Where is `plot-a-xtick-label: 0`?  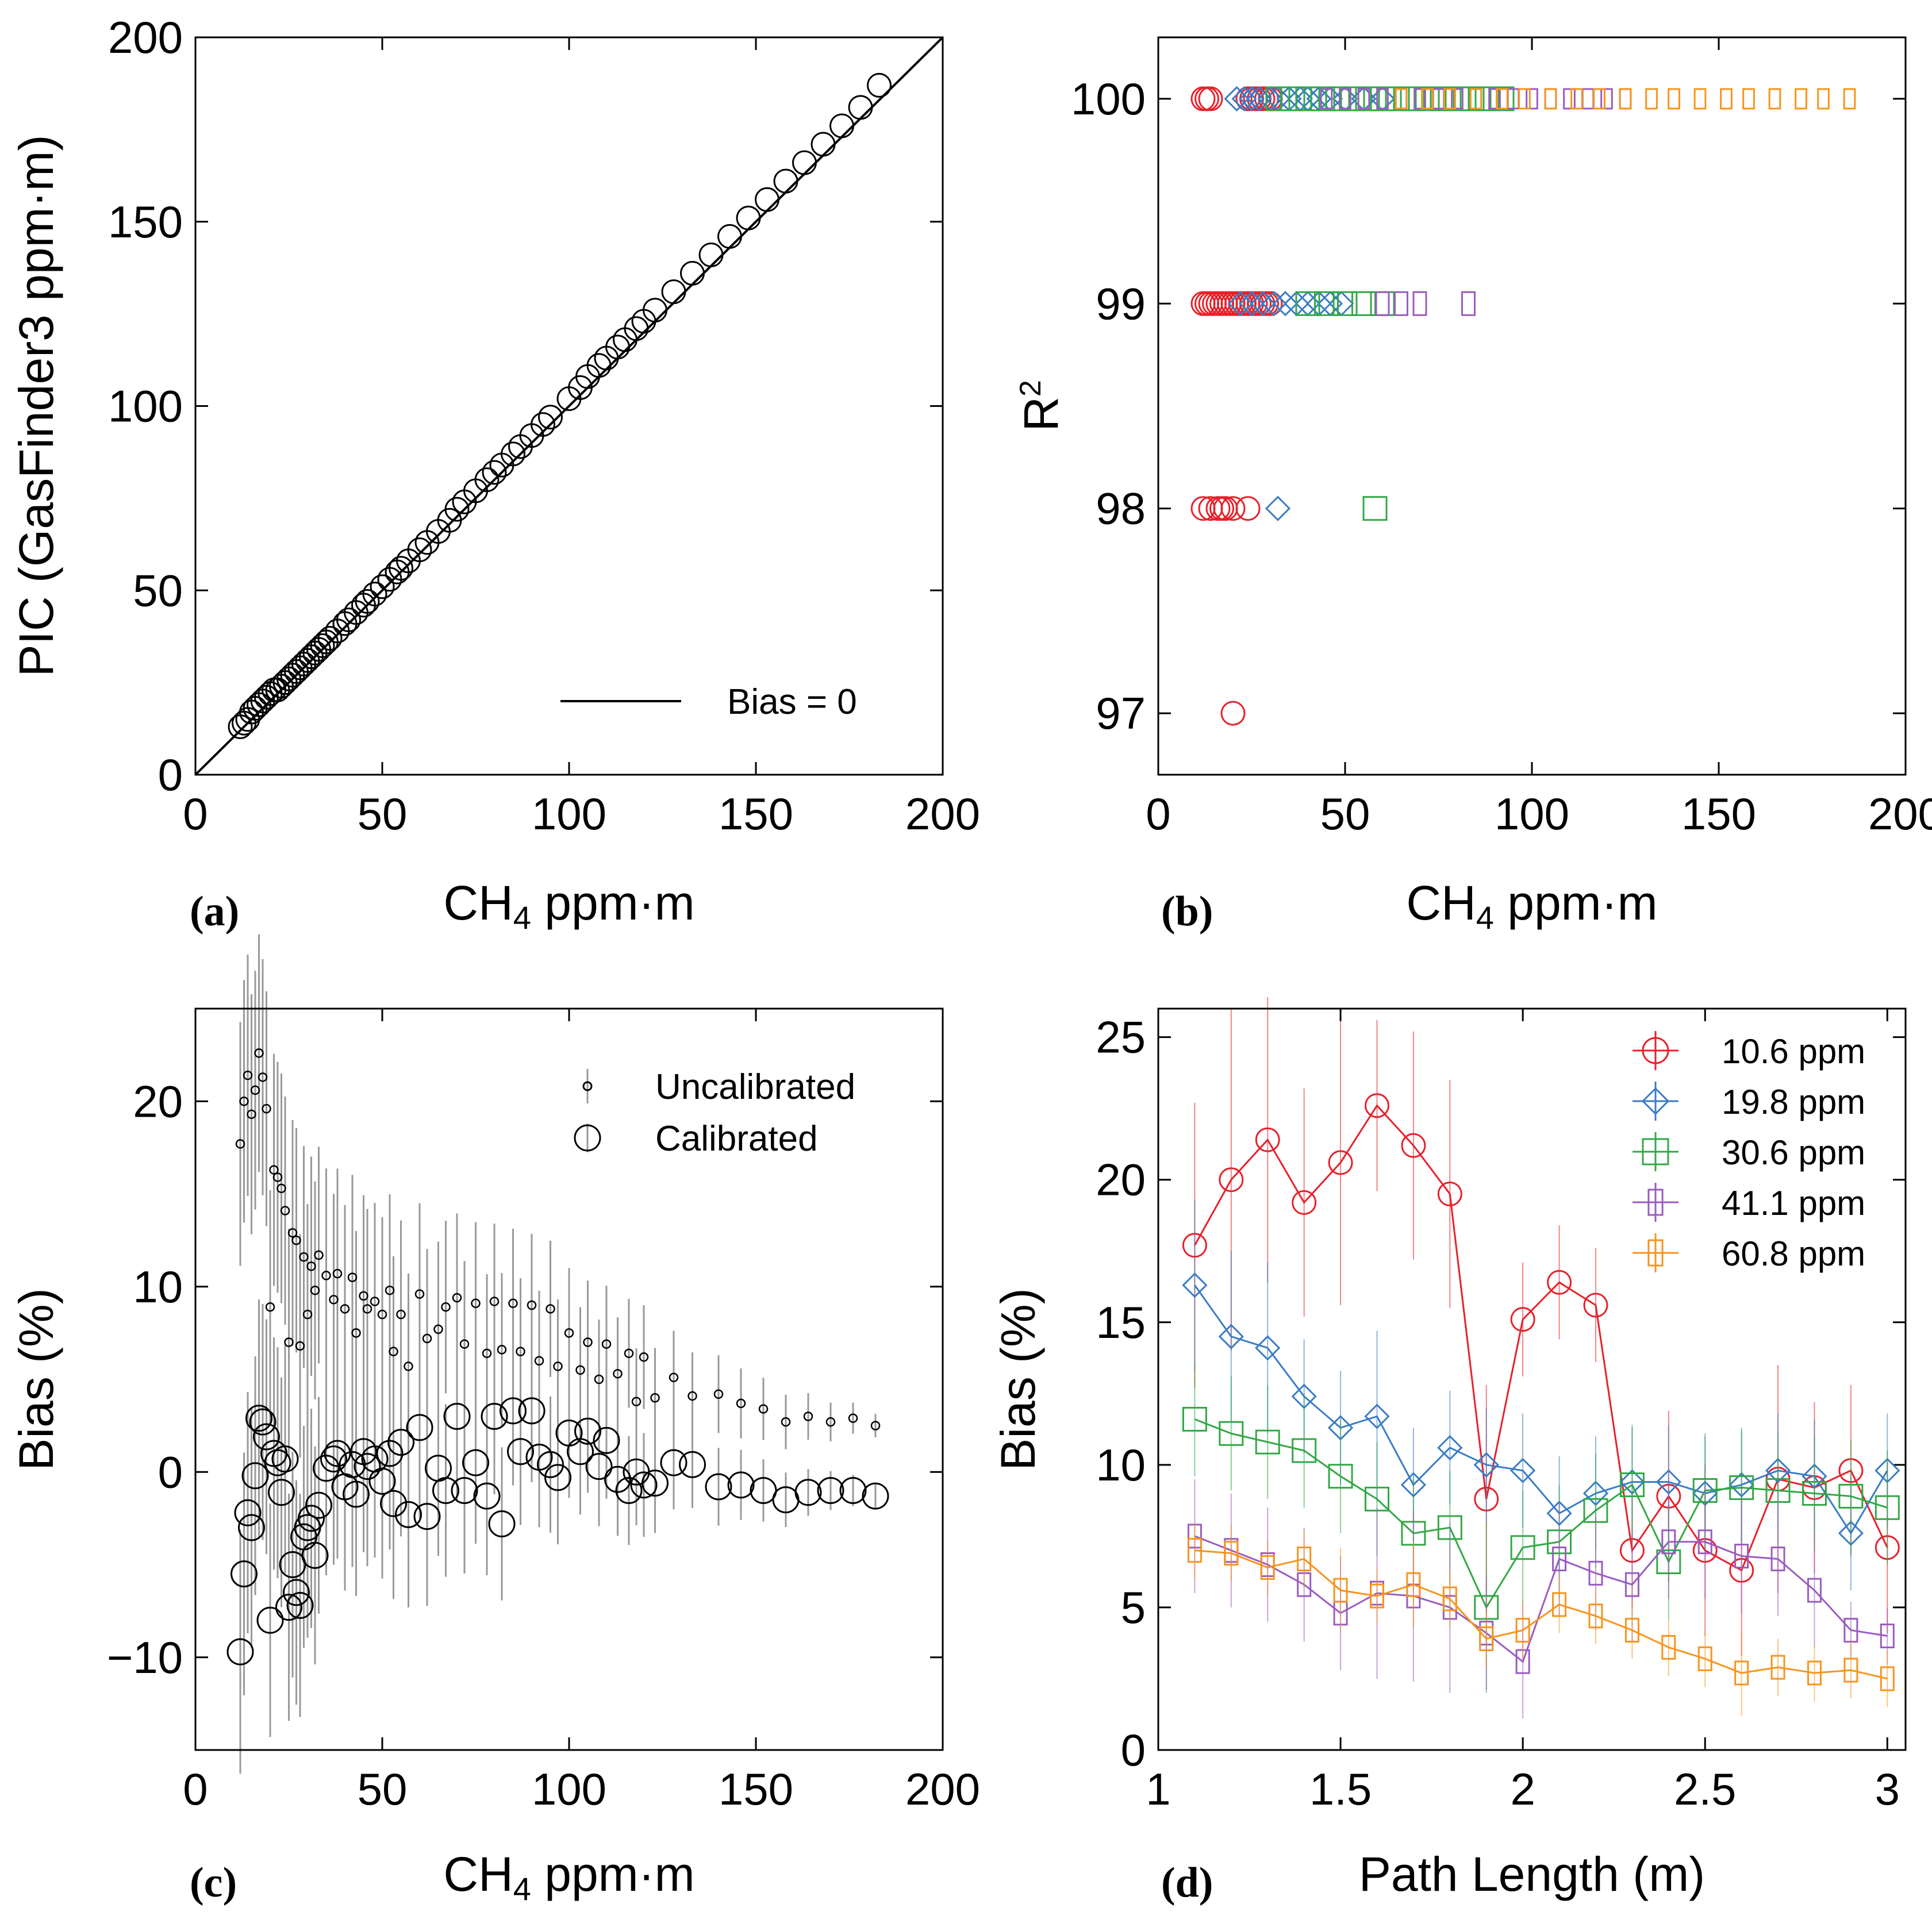
plot-a-xtick-label: 0 is located at coordinates (195, 814).